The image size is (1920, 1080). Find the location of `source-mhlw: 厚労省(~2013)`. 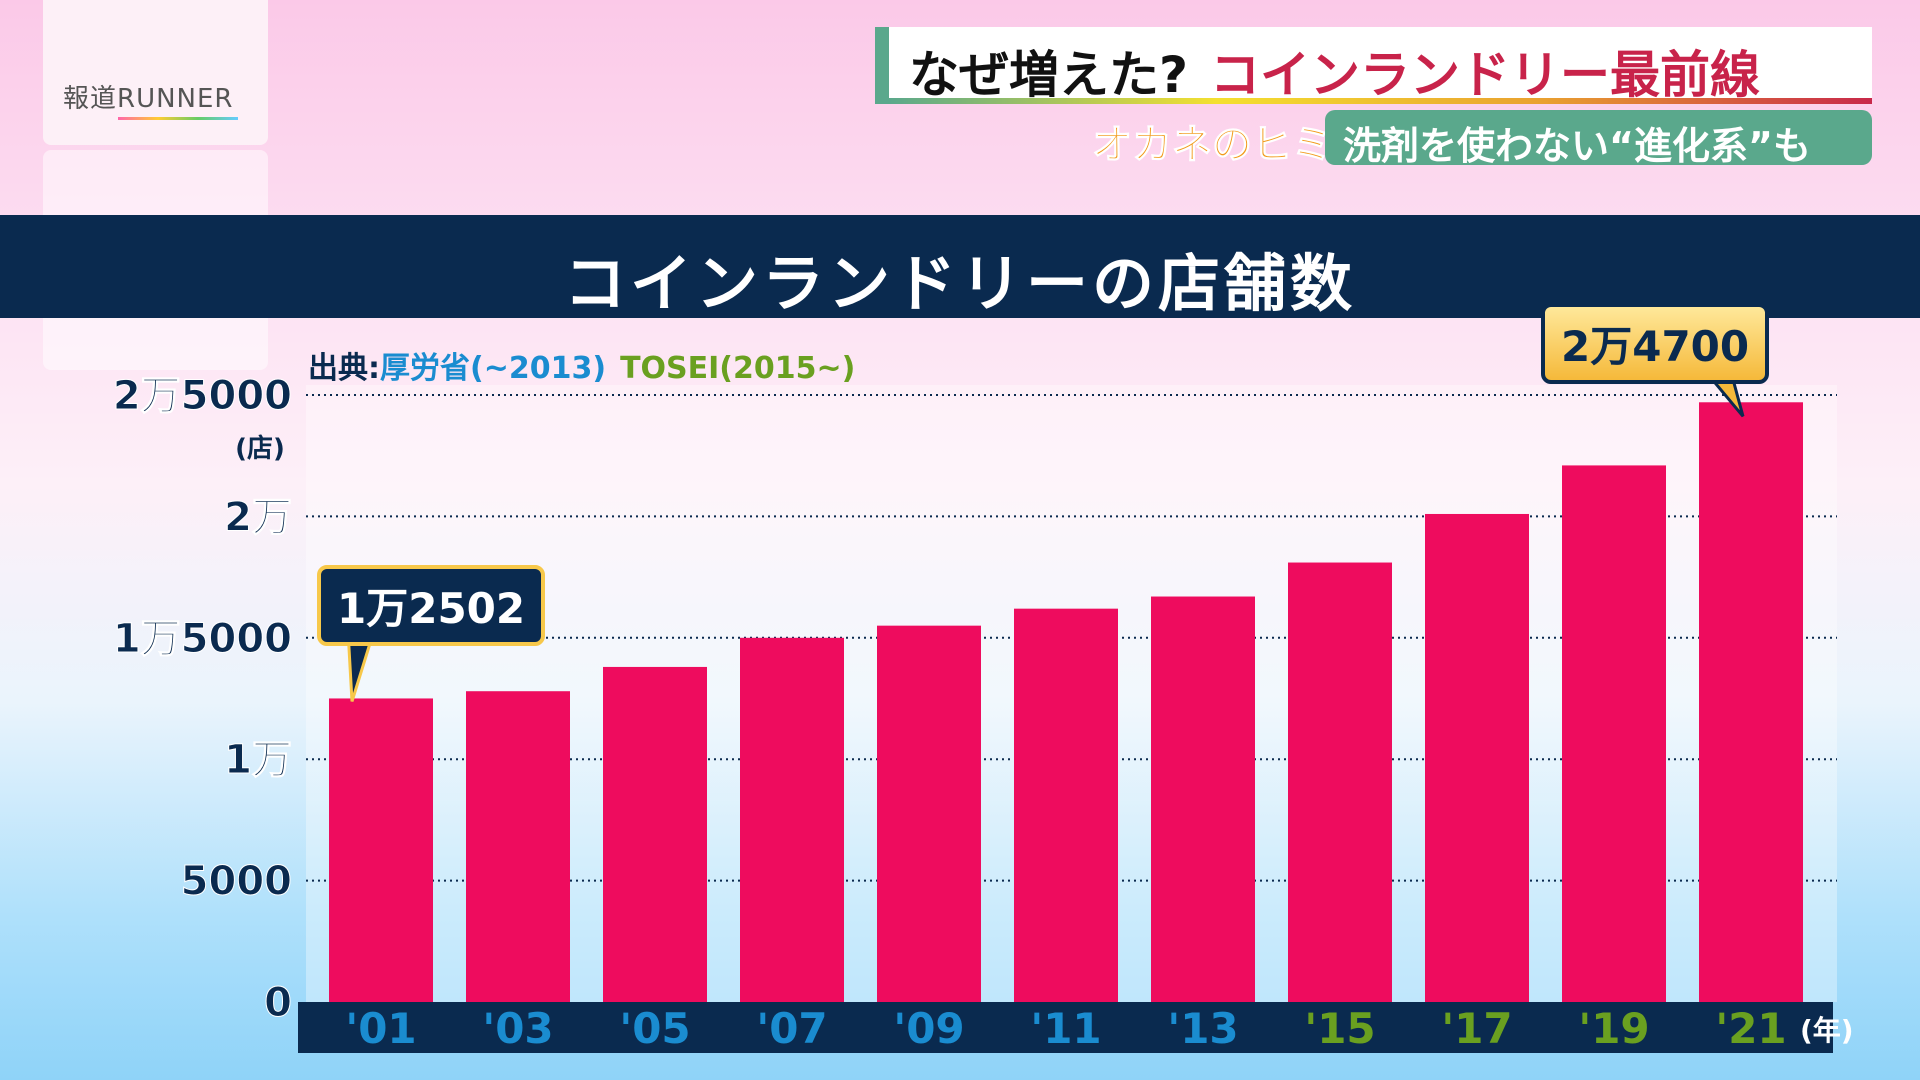

source-mhlw: 厚労省(~2013) is located at coordinates (493, 368).